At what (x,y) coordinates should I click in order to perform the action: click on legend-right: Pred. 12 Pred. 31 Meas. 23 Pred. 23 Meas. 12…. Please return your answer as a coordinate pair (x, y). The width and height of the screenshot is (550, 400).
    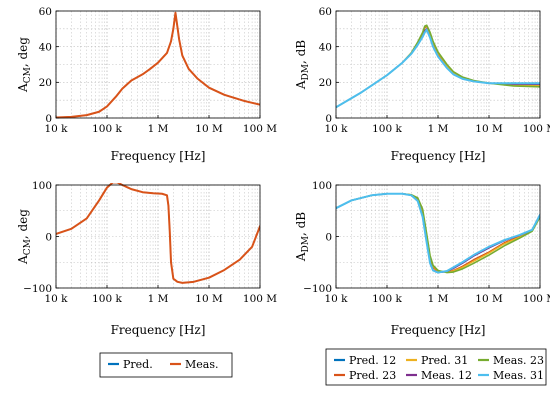
    Looking at the image, I should click on (436, 367).